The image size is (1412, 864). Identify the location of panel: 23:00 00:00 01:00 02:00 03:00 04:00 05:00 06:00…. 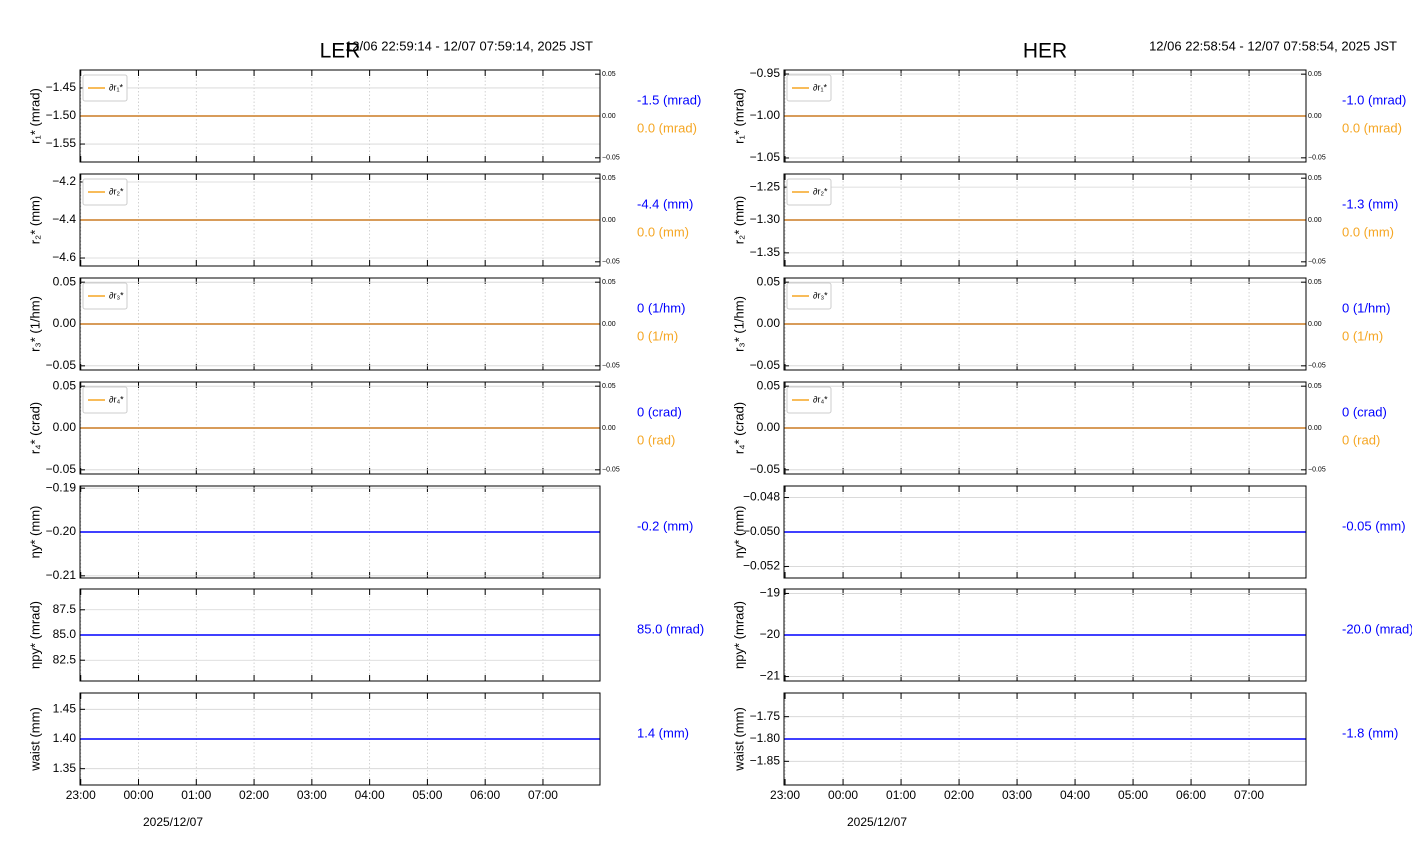
(358, 747).